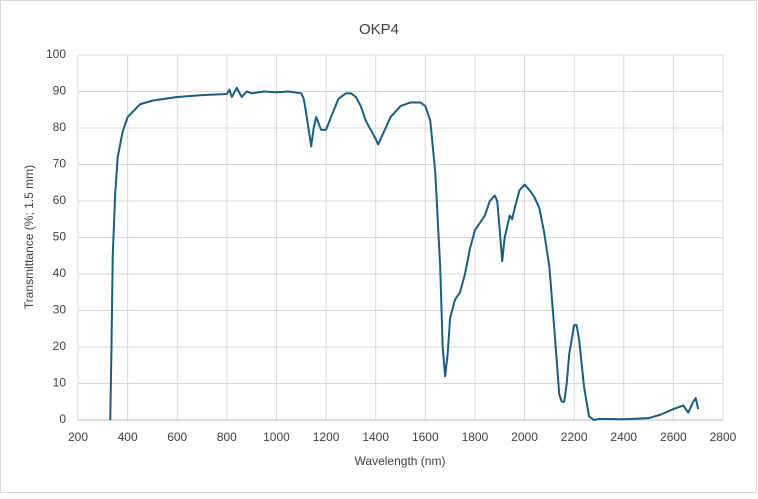 This screenshot has width=758, height=499. I want to click on y-tick-label: 50, so click(60, 237).